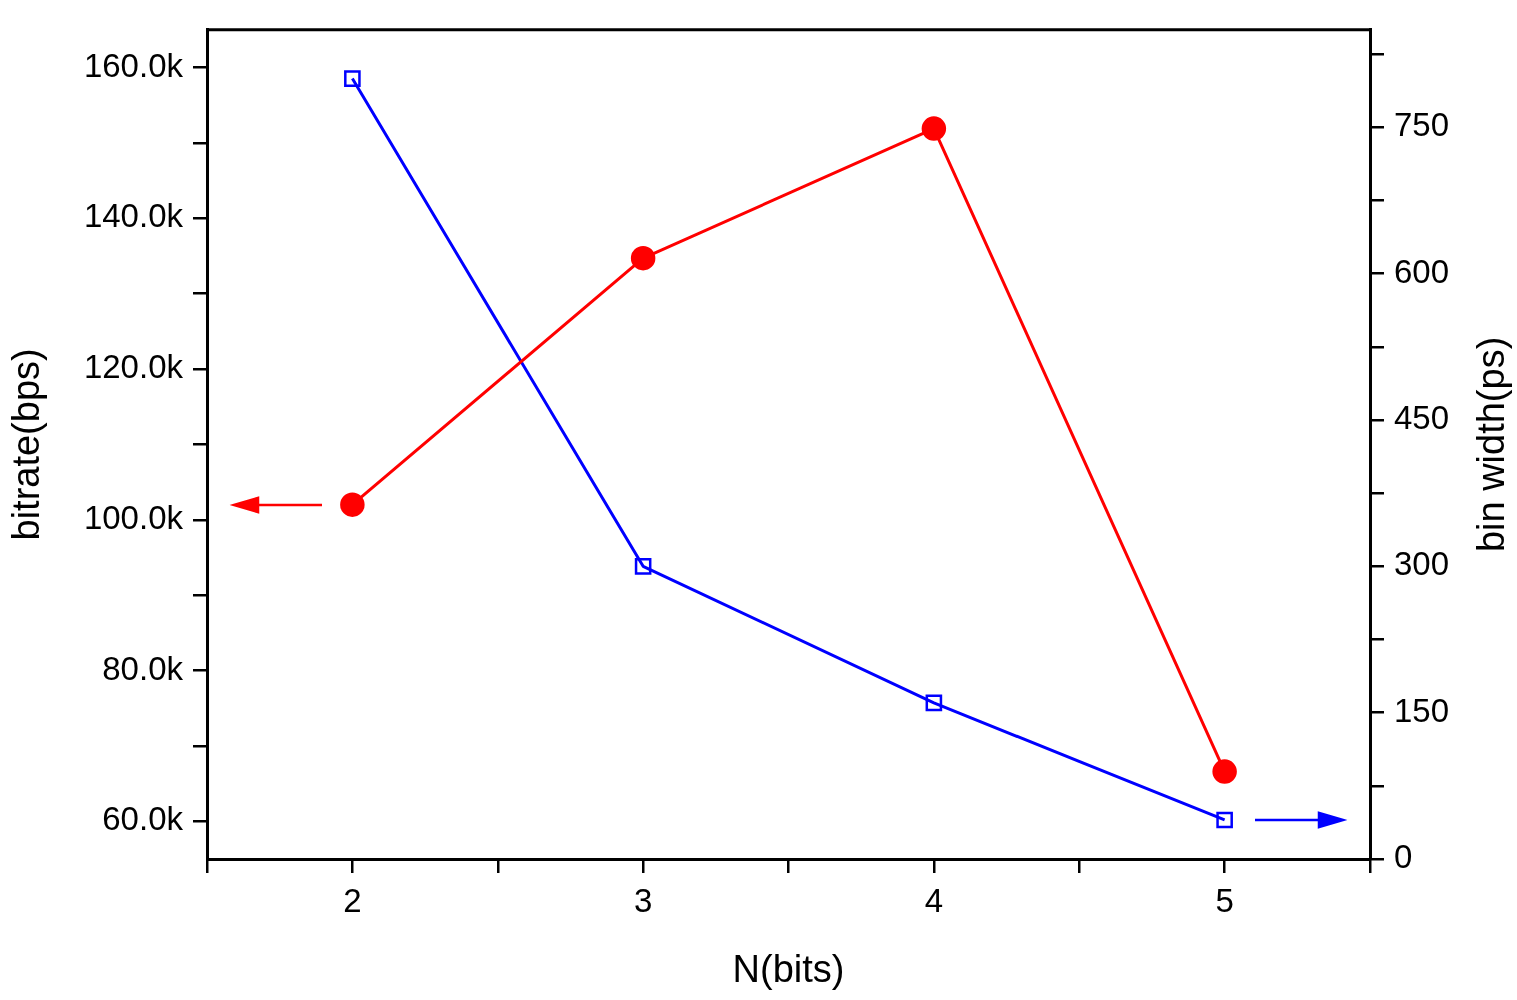 Image resolution: width=1517 pixels, height=1000 pixels. What do you see at coordinates (1422, 125) in the screenshot?
I see `y2-tick-label: 750` at bounding box center [1422, 125].